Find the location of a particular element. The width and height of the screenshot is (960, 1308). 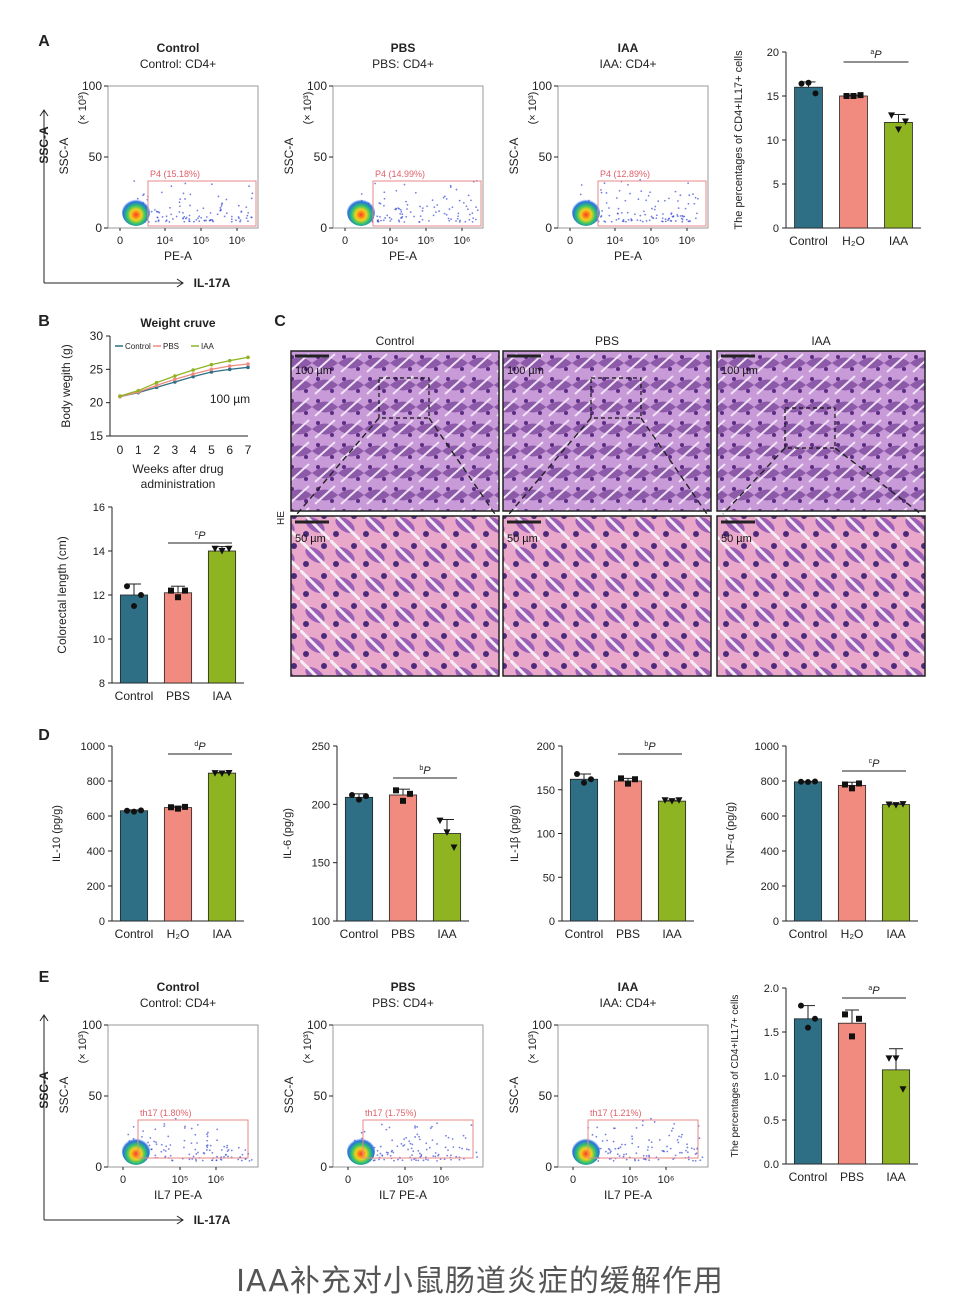

x-tick-label: Control is located at coordinates (134, 696).